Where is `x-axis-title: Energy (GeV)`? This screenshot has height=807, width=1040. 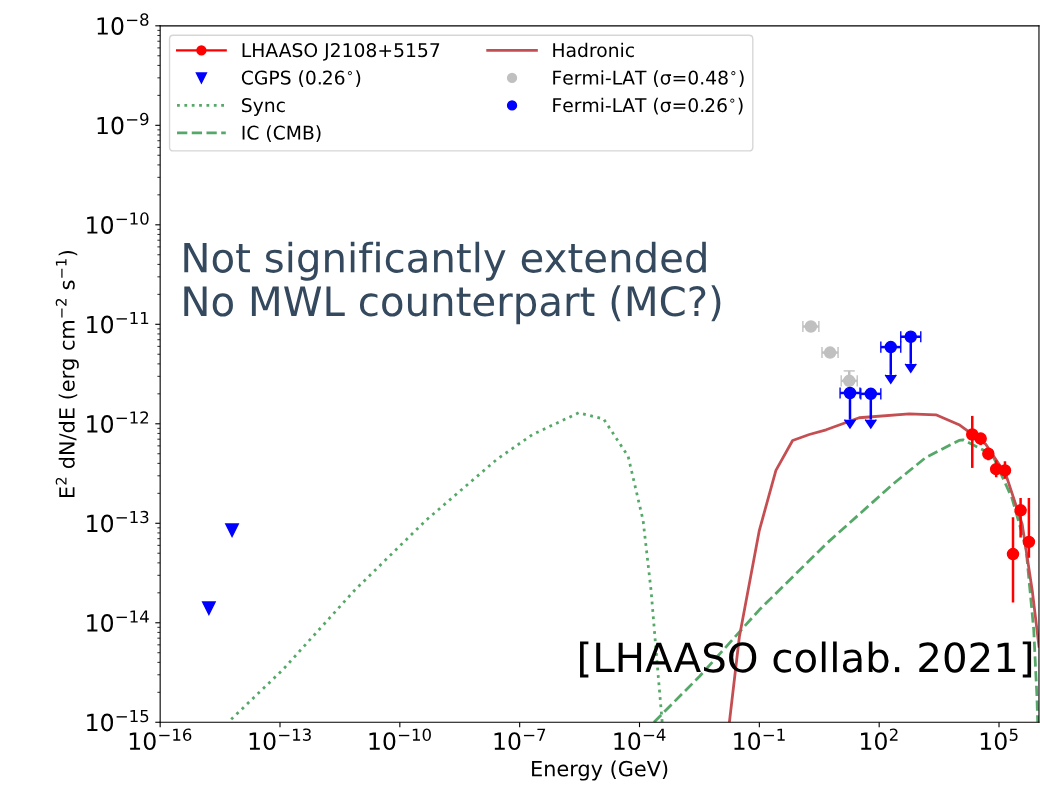
x-axis-title: Energy (GeV) is located at coordinates (600, 770).